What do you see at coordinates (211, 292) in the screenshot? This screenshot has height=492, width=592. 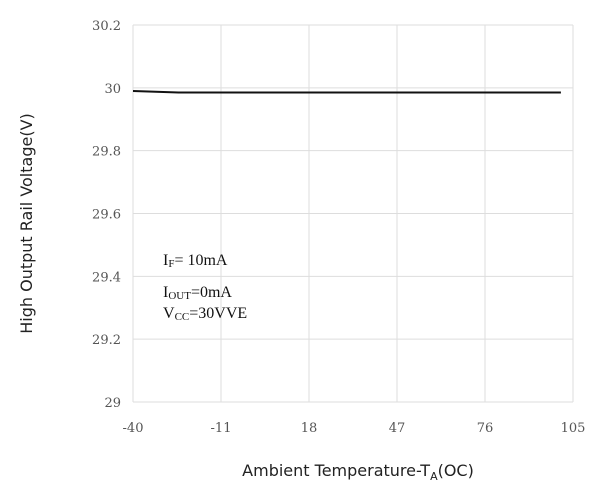 I see `annotation-rest: =0mA` at bounding box center [211, 292].